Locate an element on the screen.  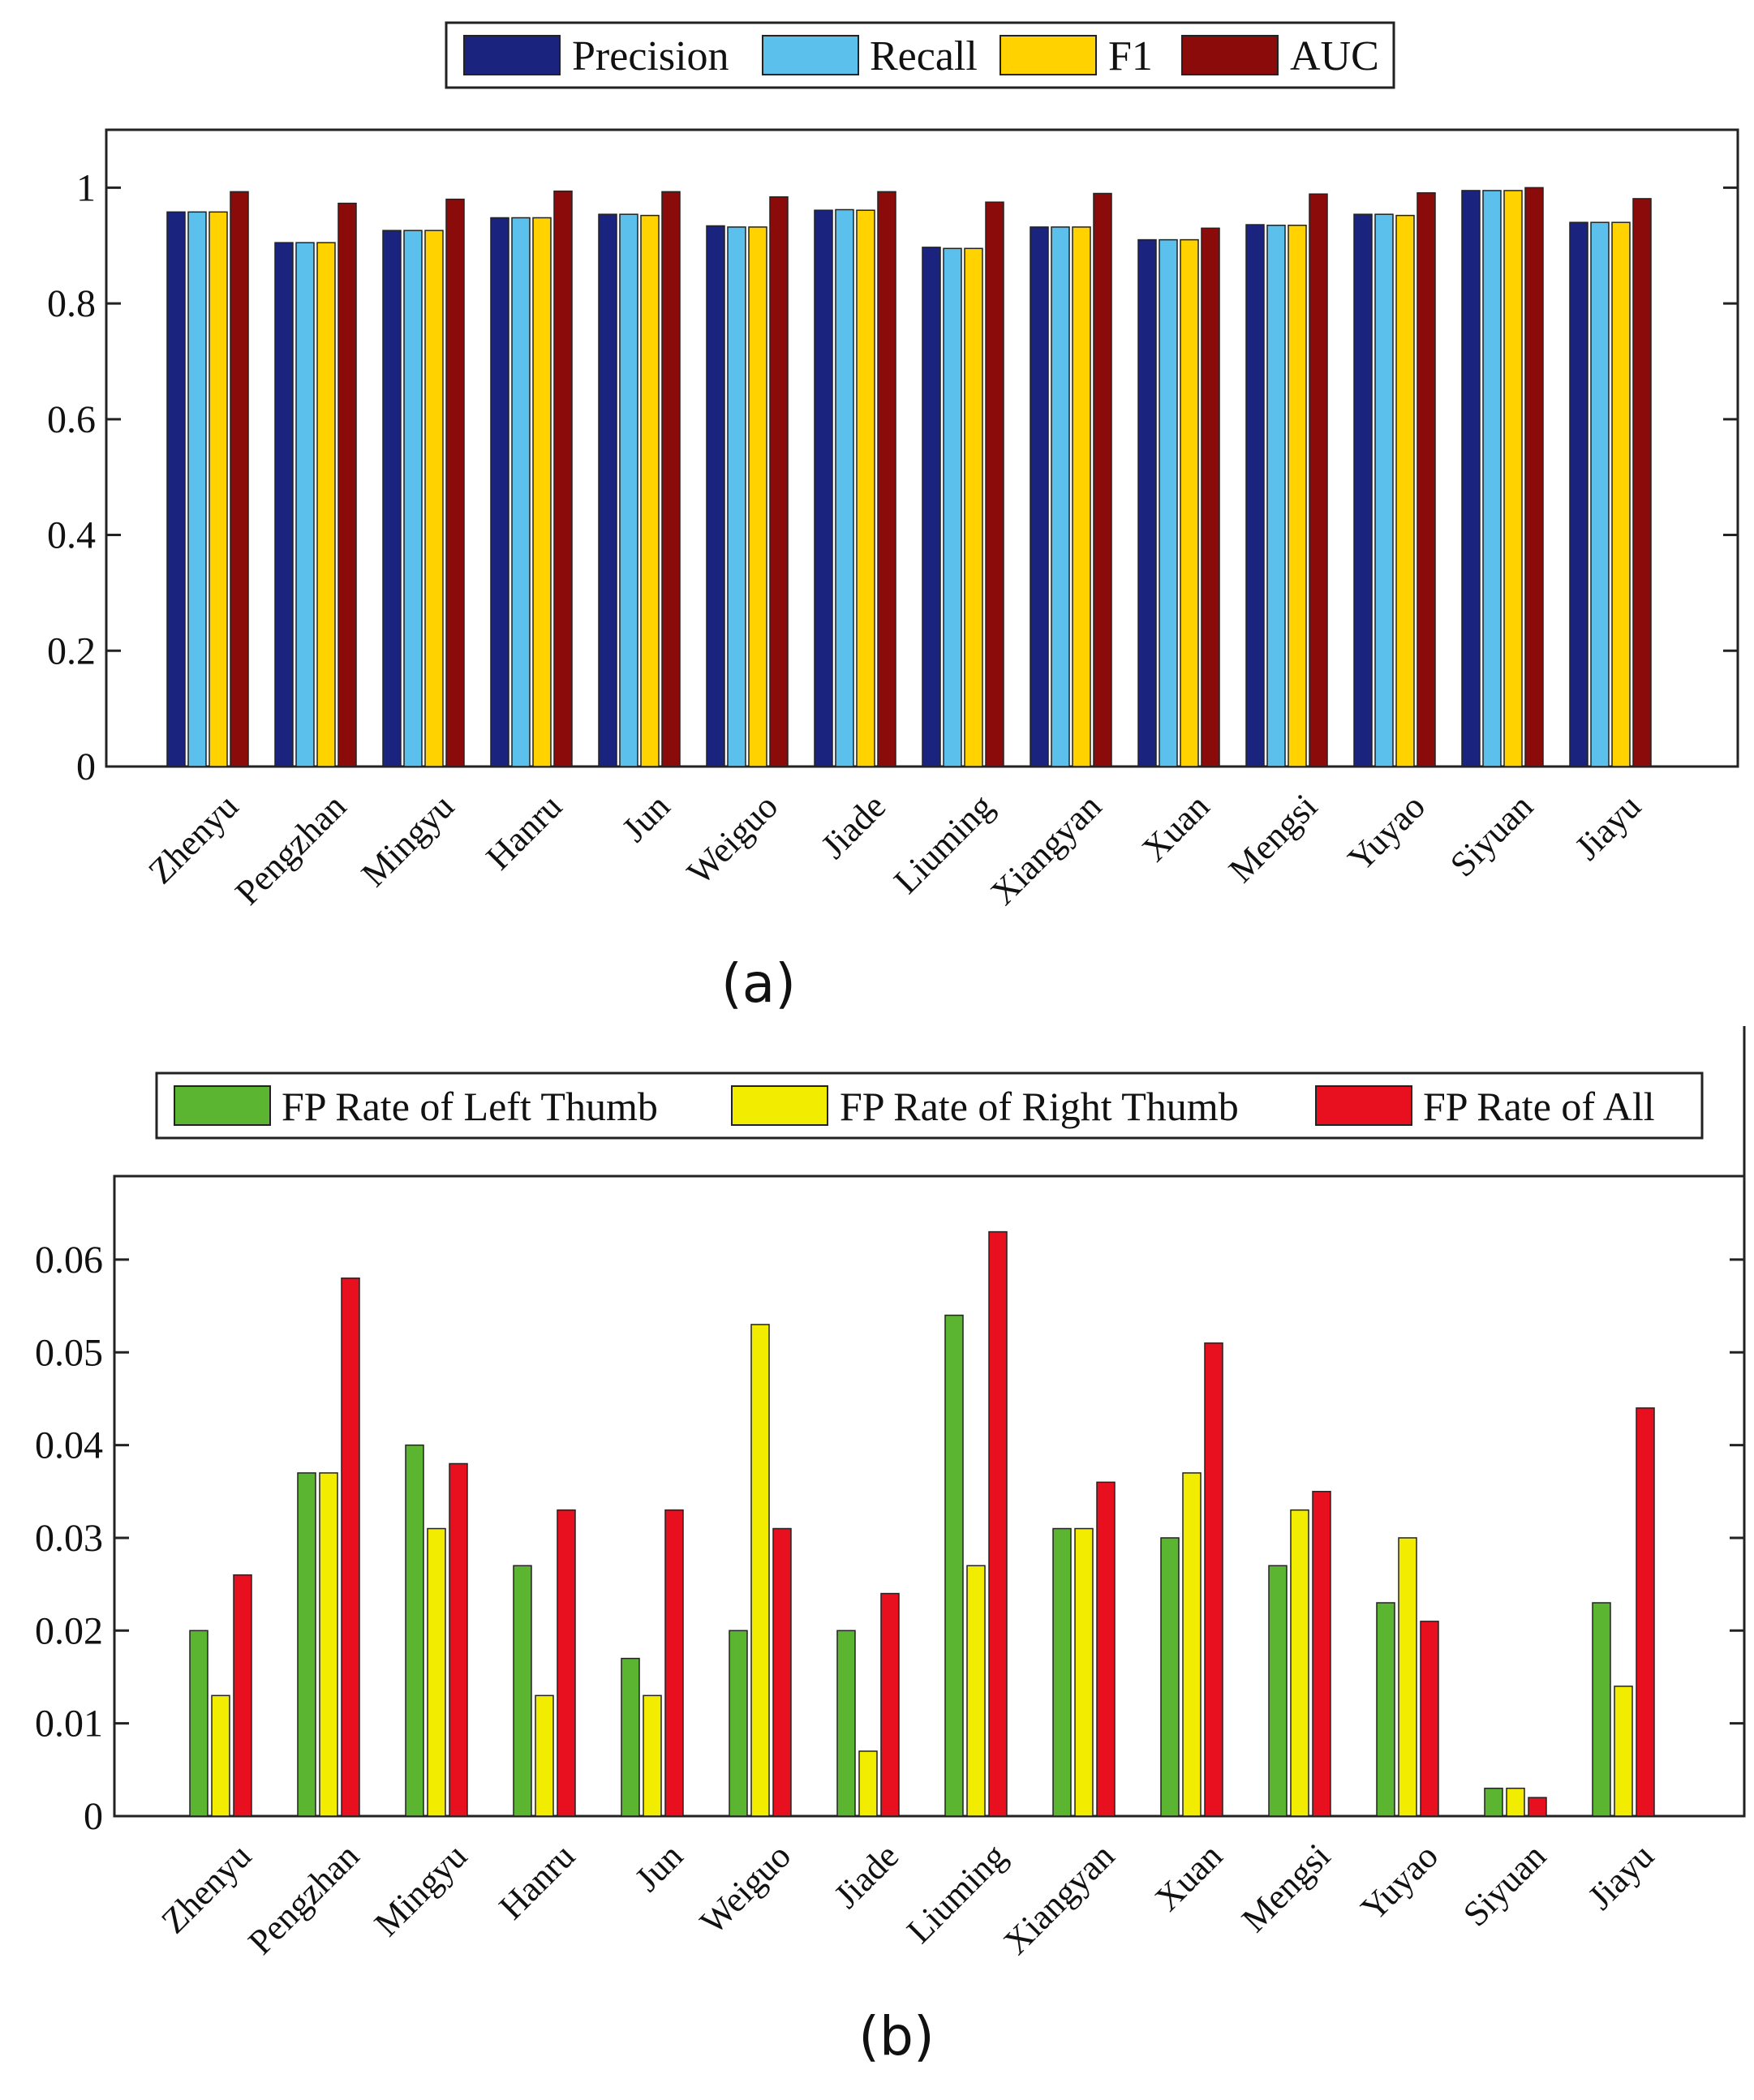
bar-recall-jiade is located at coordinates (844, 487).